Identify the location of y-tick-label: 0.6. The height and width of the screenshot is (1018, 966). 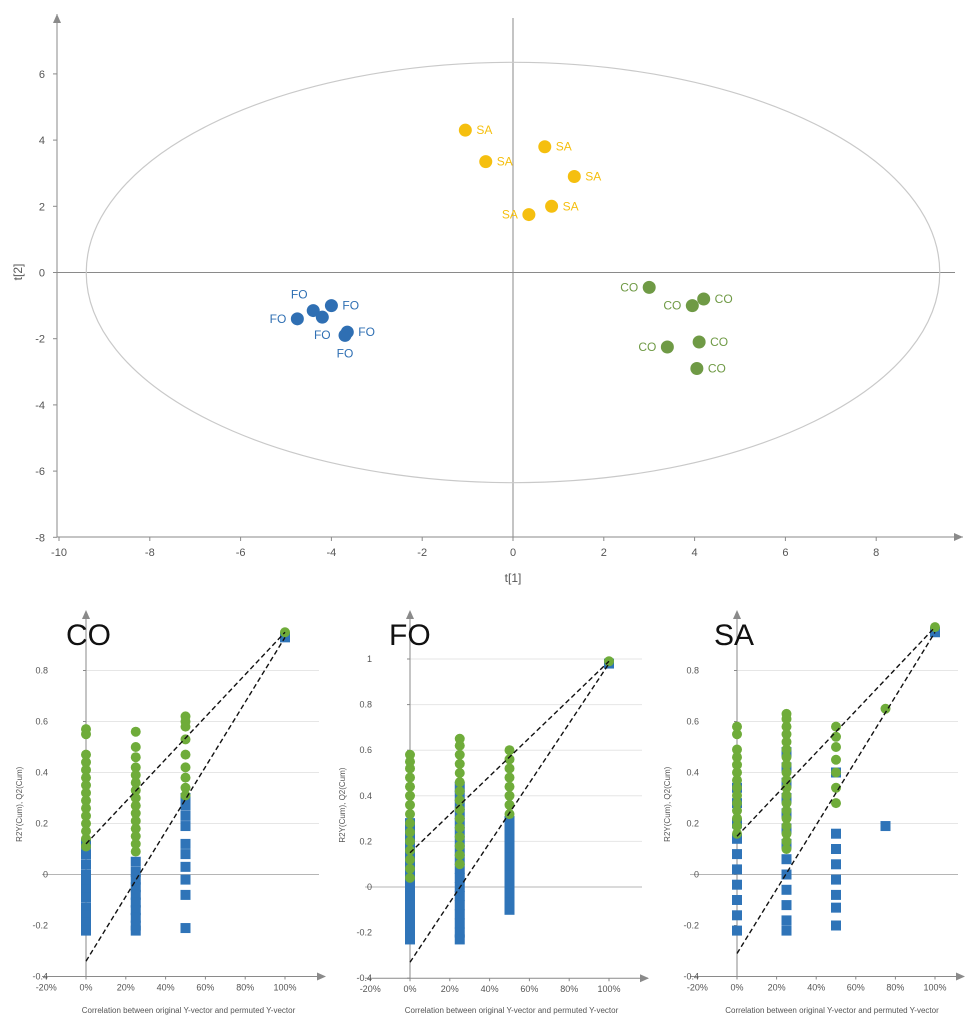
(365, 750).